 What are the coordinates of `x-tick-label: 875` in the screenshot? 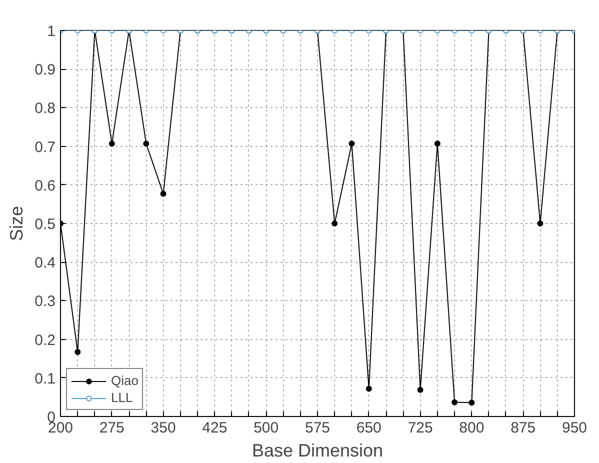 It's located at (523, 428).